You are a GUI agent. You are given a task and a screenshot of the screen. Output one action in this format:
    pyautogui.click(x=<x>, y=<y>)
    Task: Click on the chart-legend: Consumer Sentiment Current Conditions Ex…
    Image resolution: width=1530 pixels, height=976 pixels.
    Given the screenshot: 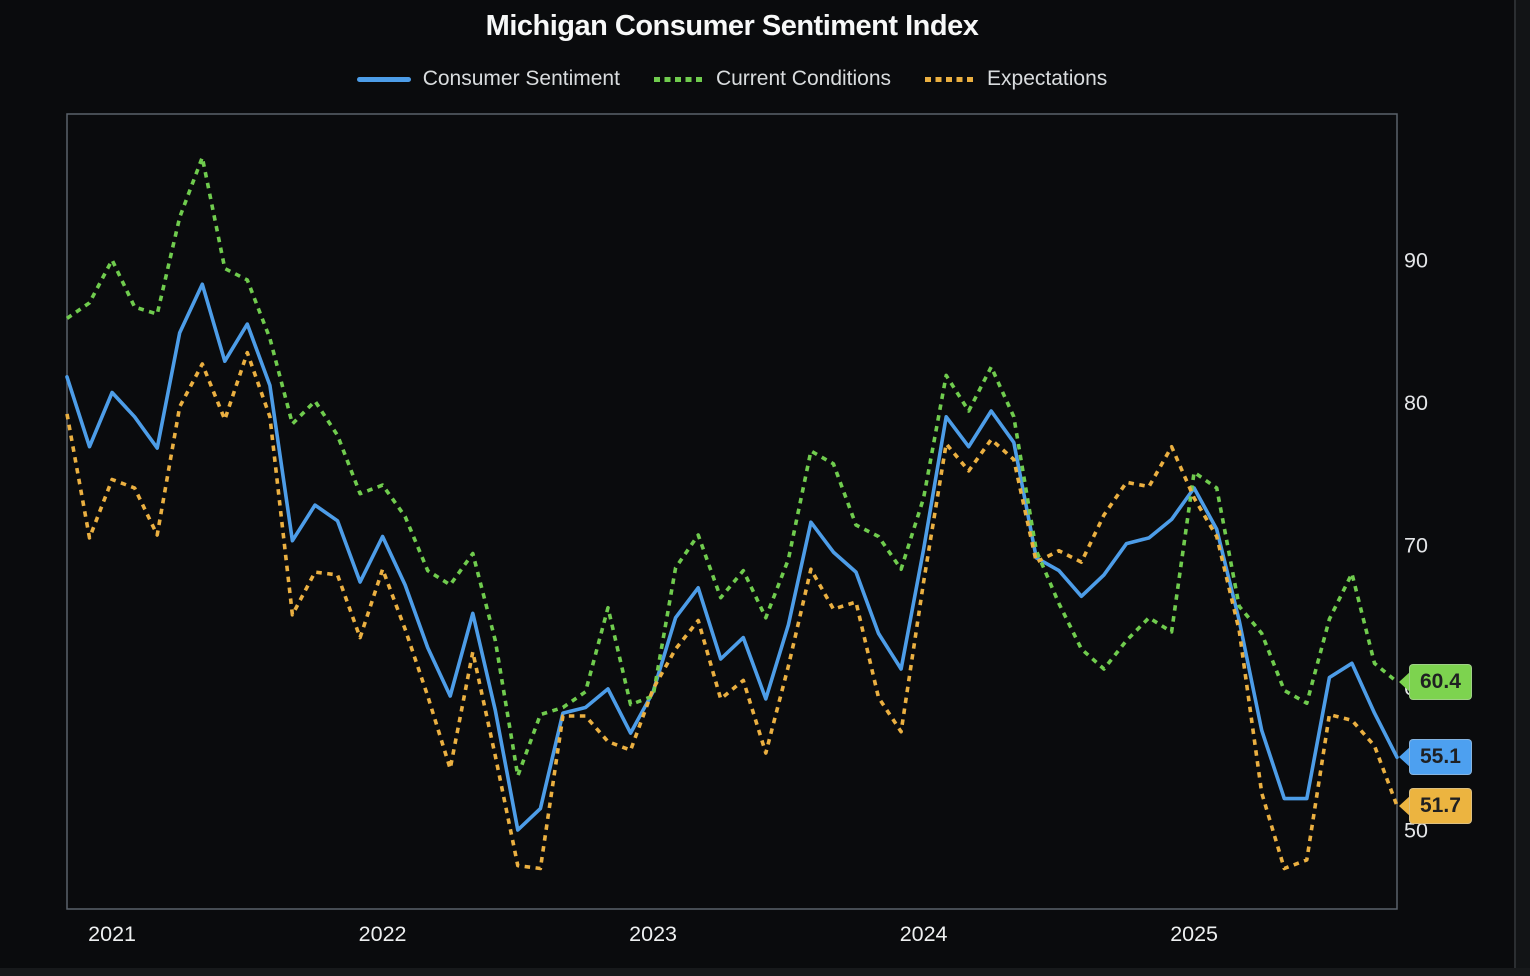 What is the action you would take?
    pyautogui.click(x=732, y=79)
    